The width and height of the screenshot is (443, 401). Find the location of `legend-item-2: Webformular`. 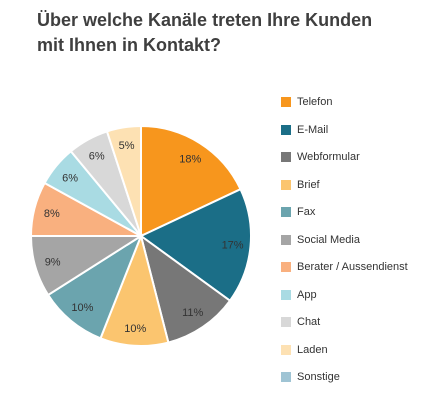

legend-item-2: Webformular is located at coordinates (320, 157).